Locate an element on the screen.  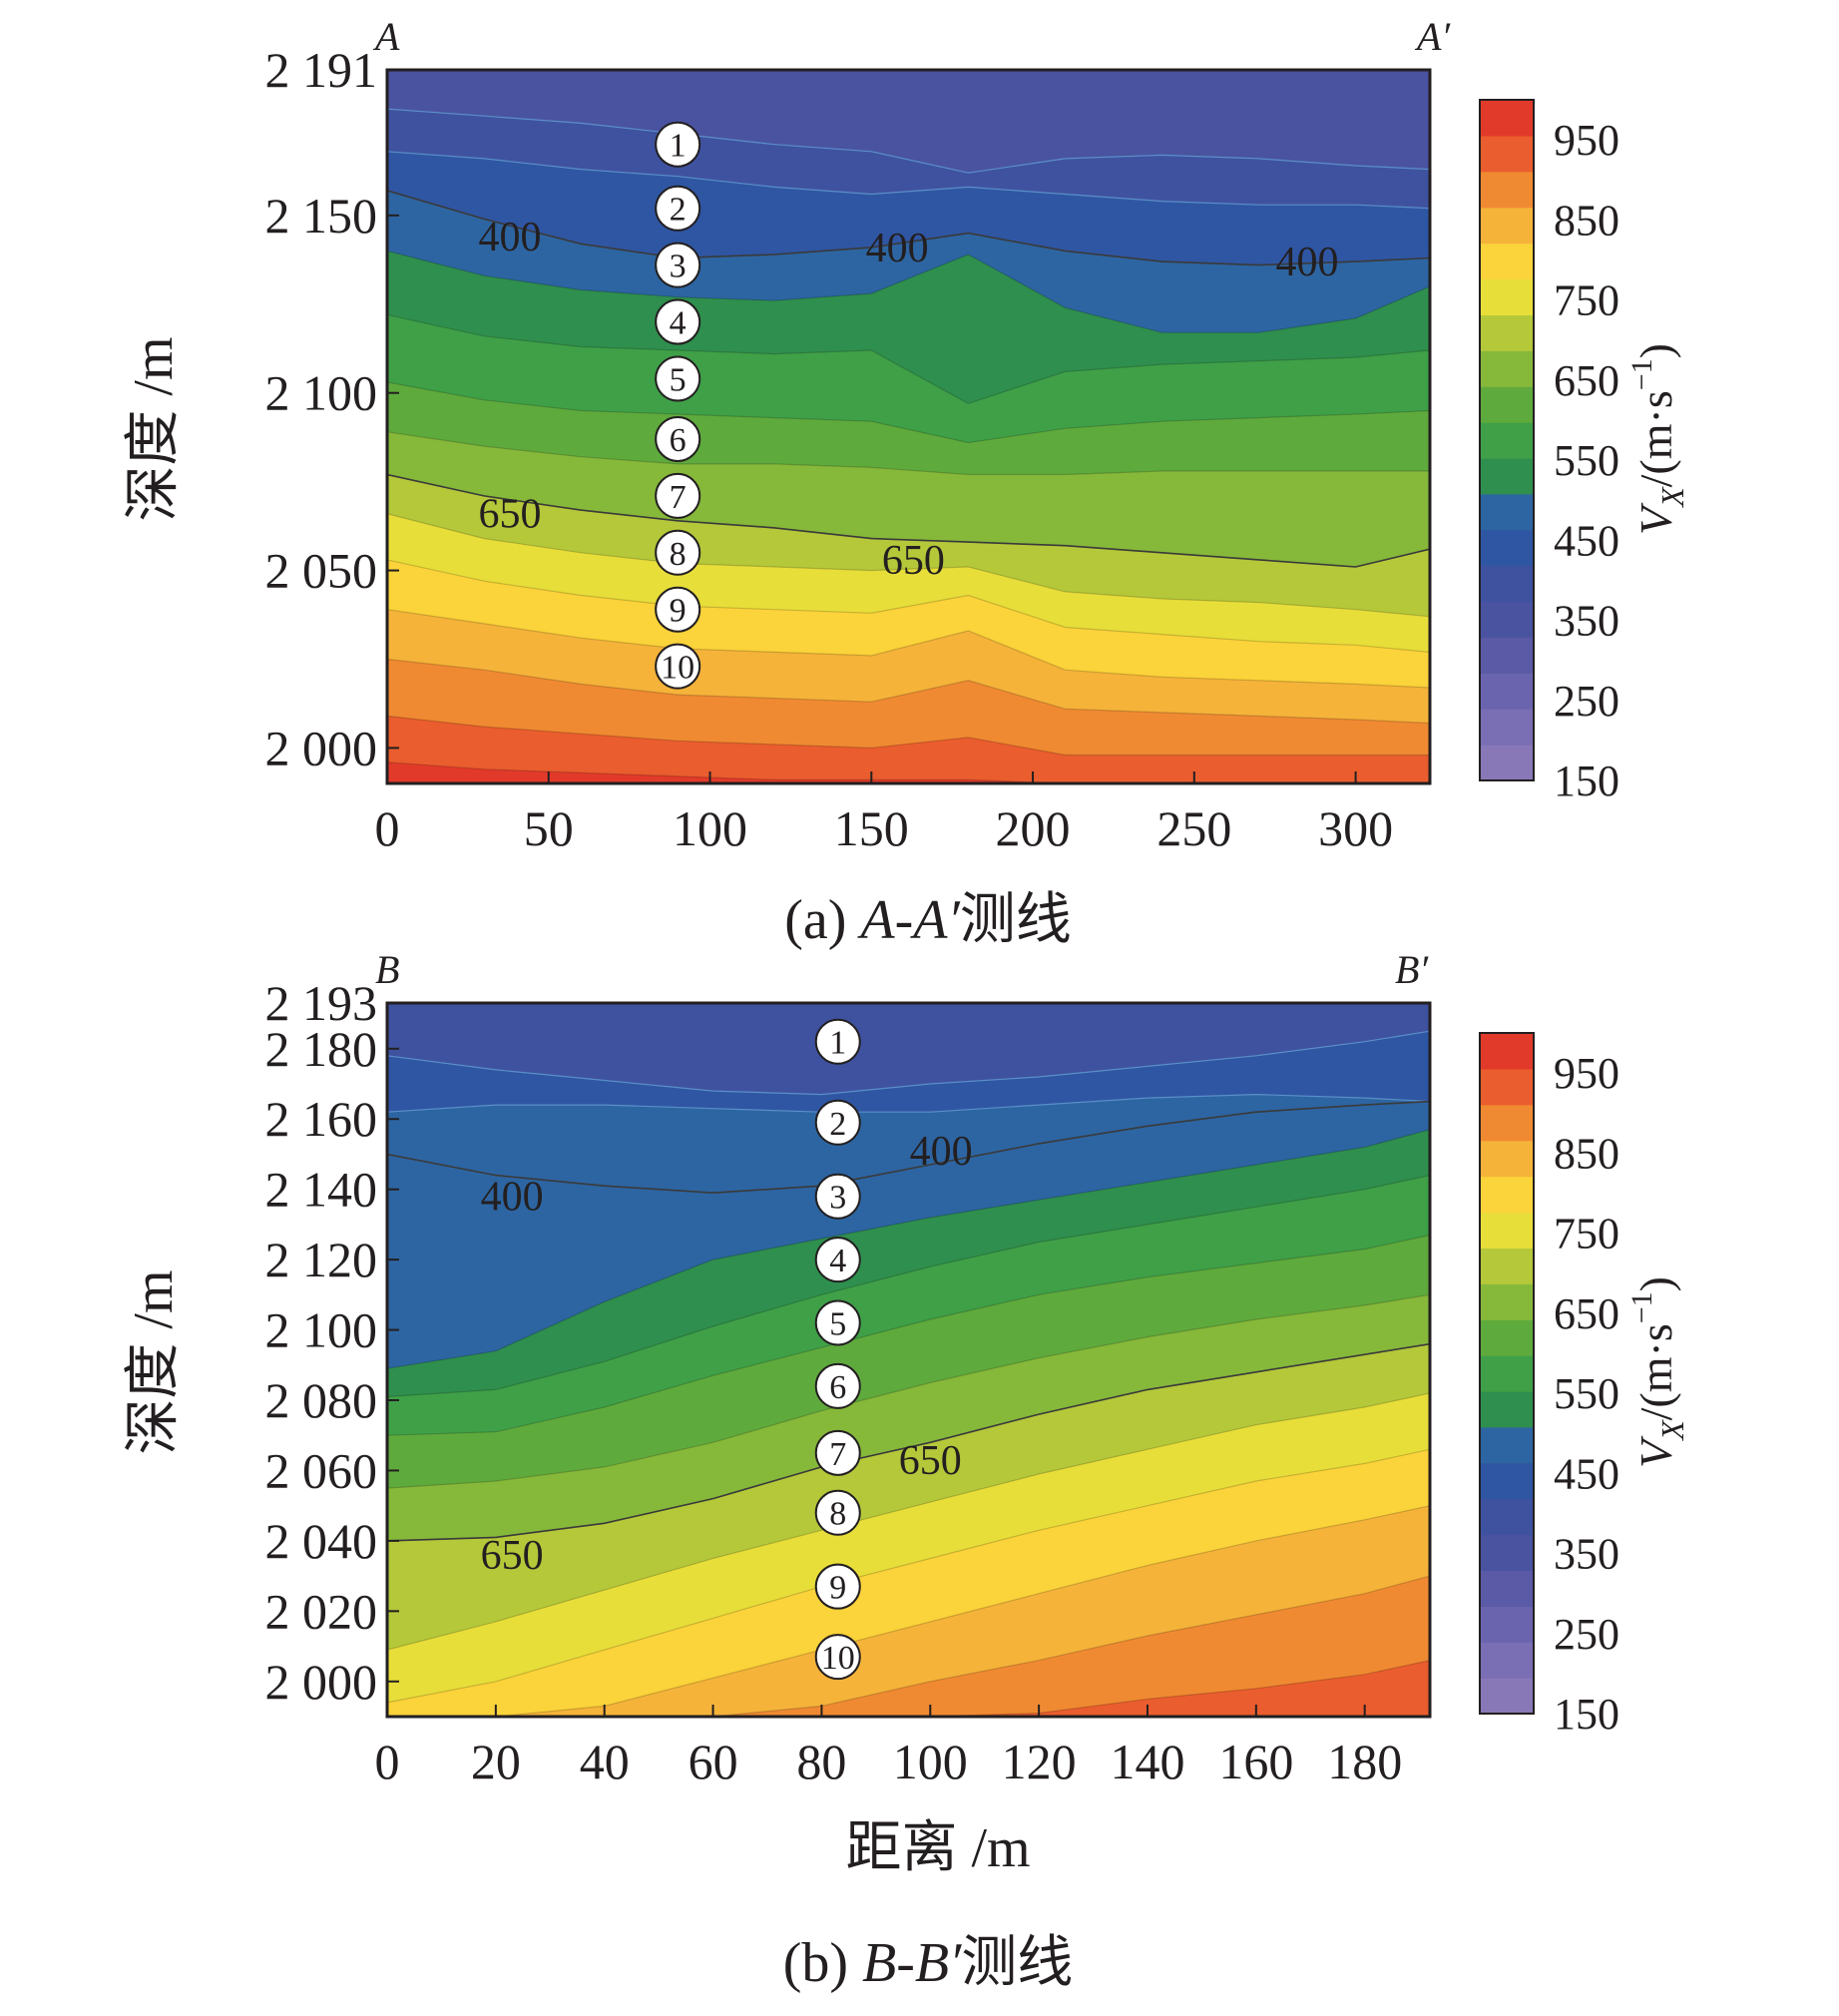
contour-400-a is located at coordinates (908, 228).